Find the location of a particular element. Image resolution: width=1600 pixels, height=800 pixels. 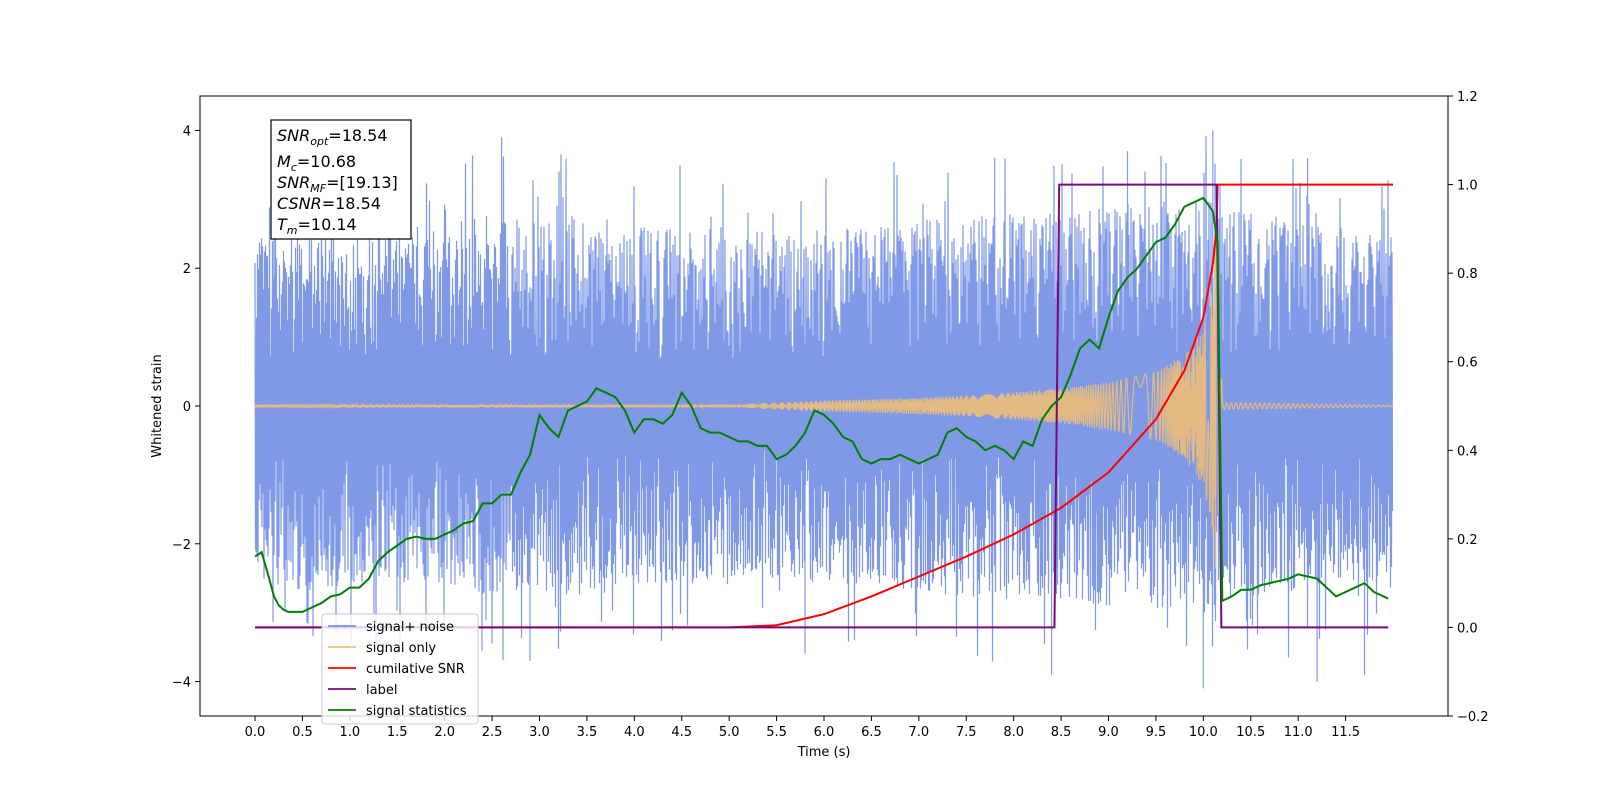

x-tick-label: 11.5 is located at coordinates (1345, 732).